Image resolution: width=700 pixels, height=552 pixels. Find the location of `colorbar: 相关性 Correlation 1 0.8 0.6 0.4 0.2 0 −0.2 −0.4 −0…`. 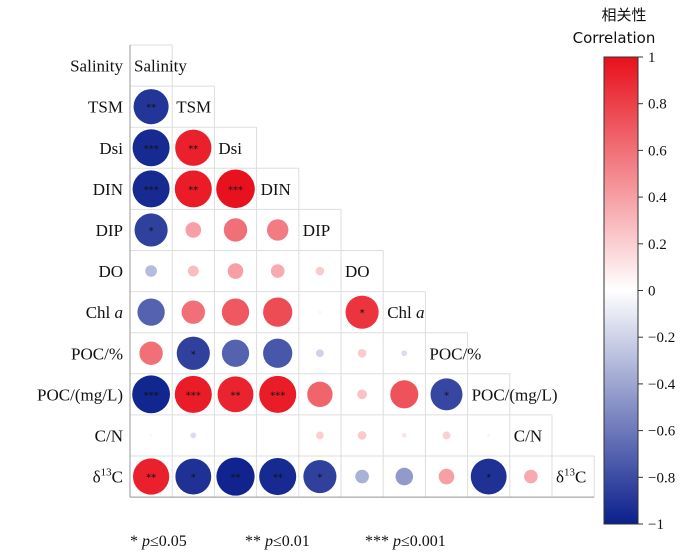

colorbar: 相关性 Correlation 1 0.8 0.6 0.4 0.2 0 −0.2 −0.4 −0… is located at coordinates (624, 269).